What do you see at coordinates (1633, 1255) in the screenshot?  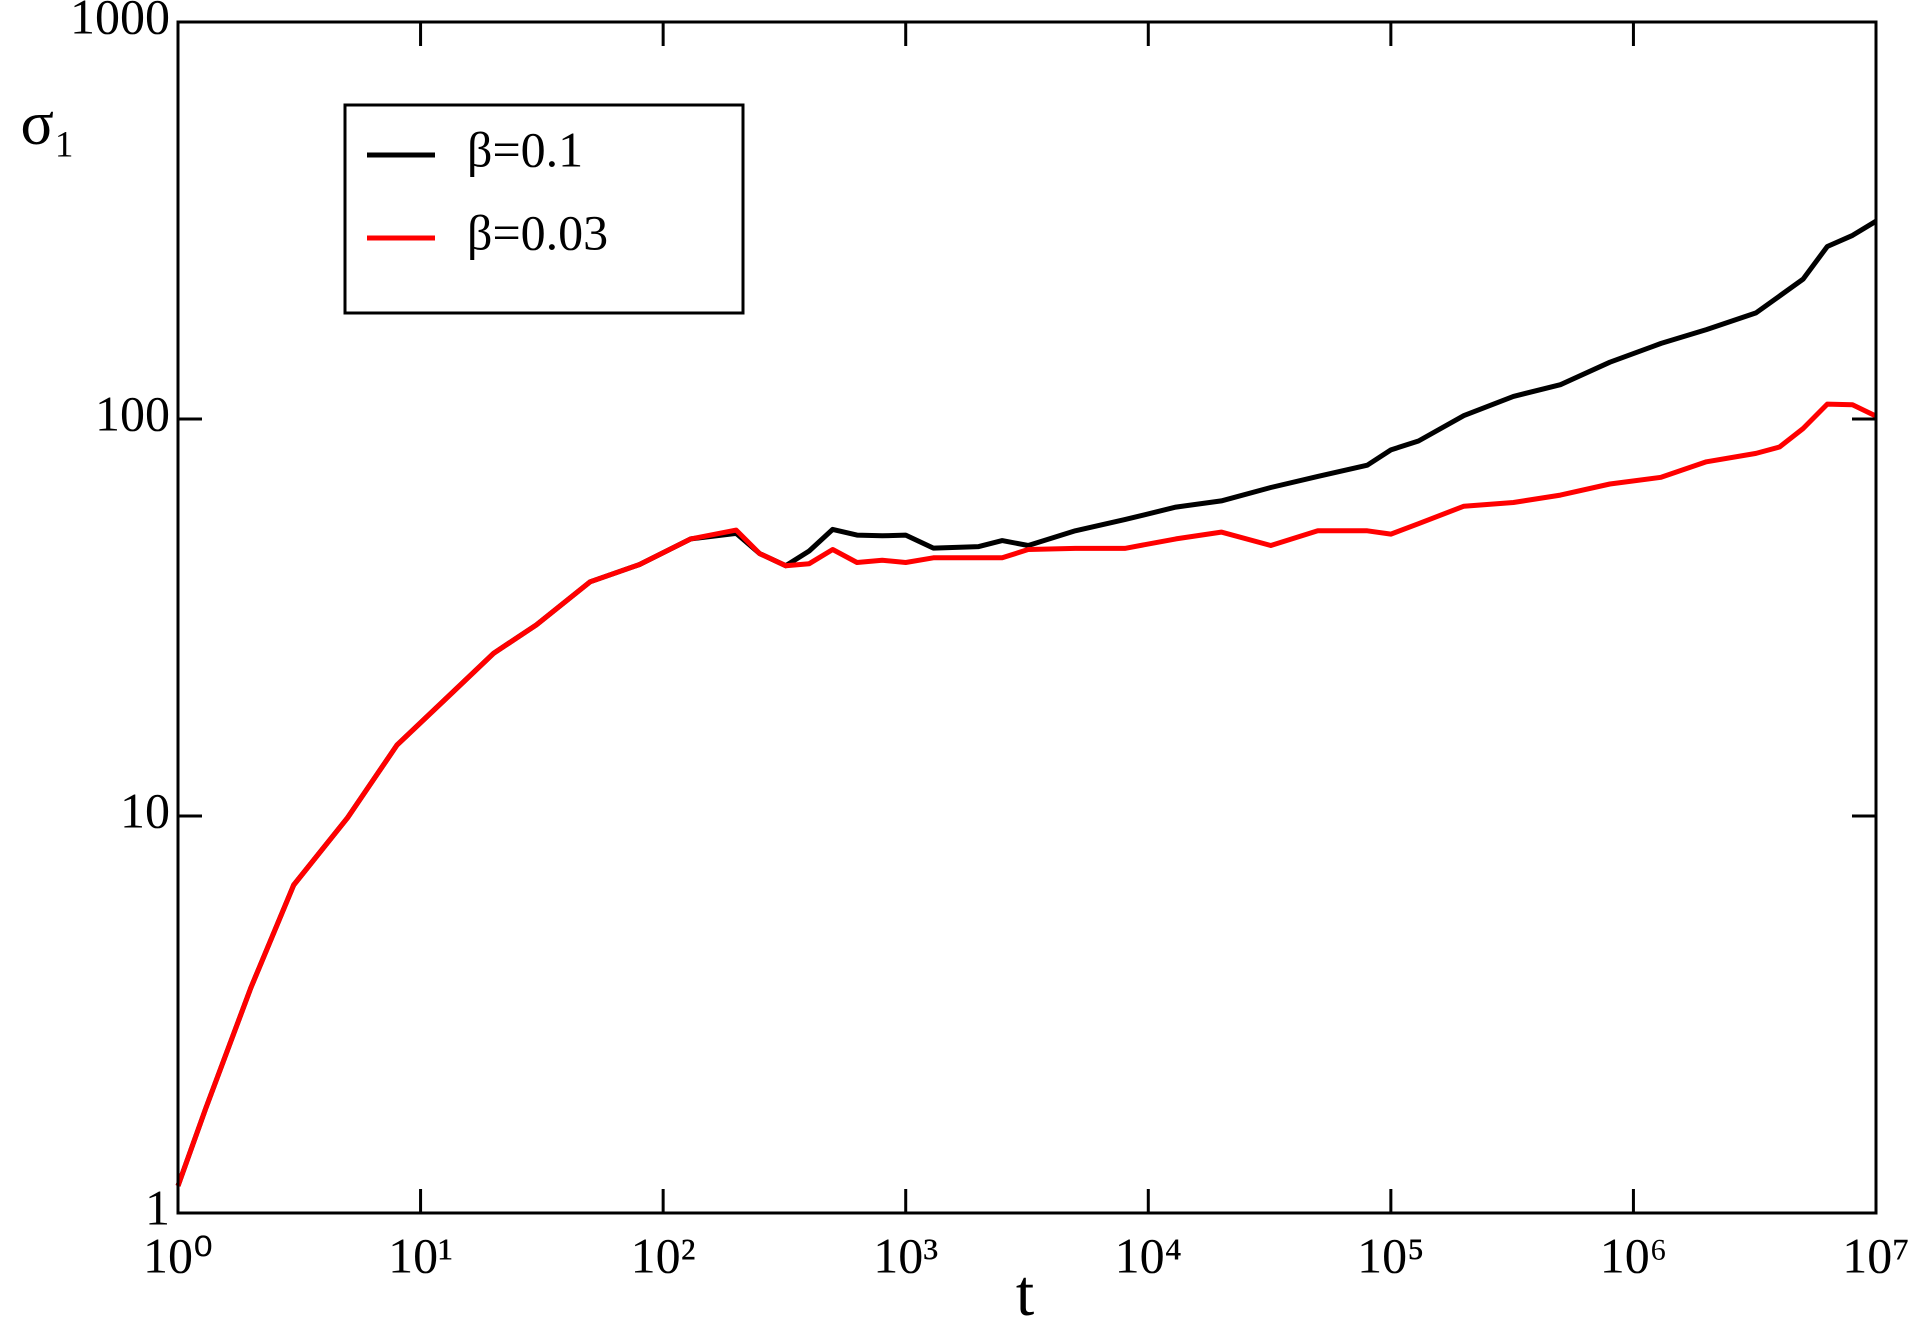 I see `x-tick-label: 10⁶` at bounding box center [1633, 1255].